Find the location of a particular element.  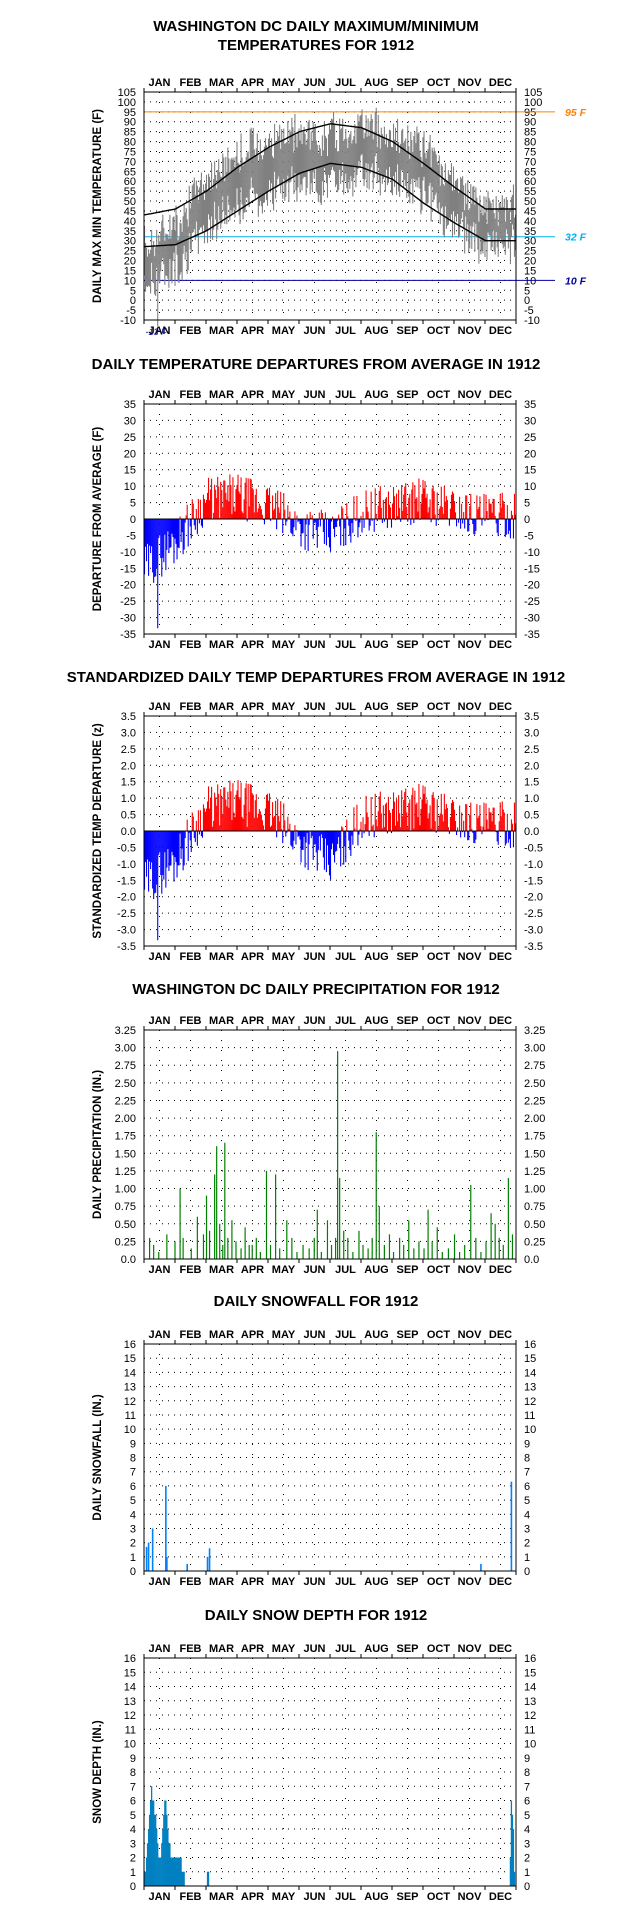

snowfall-title: DAILY SNOWFALL FOR 1912 is located at coordinates (316, 1301).